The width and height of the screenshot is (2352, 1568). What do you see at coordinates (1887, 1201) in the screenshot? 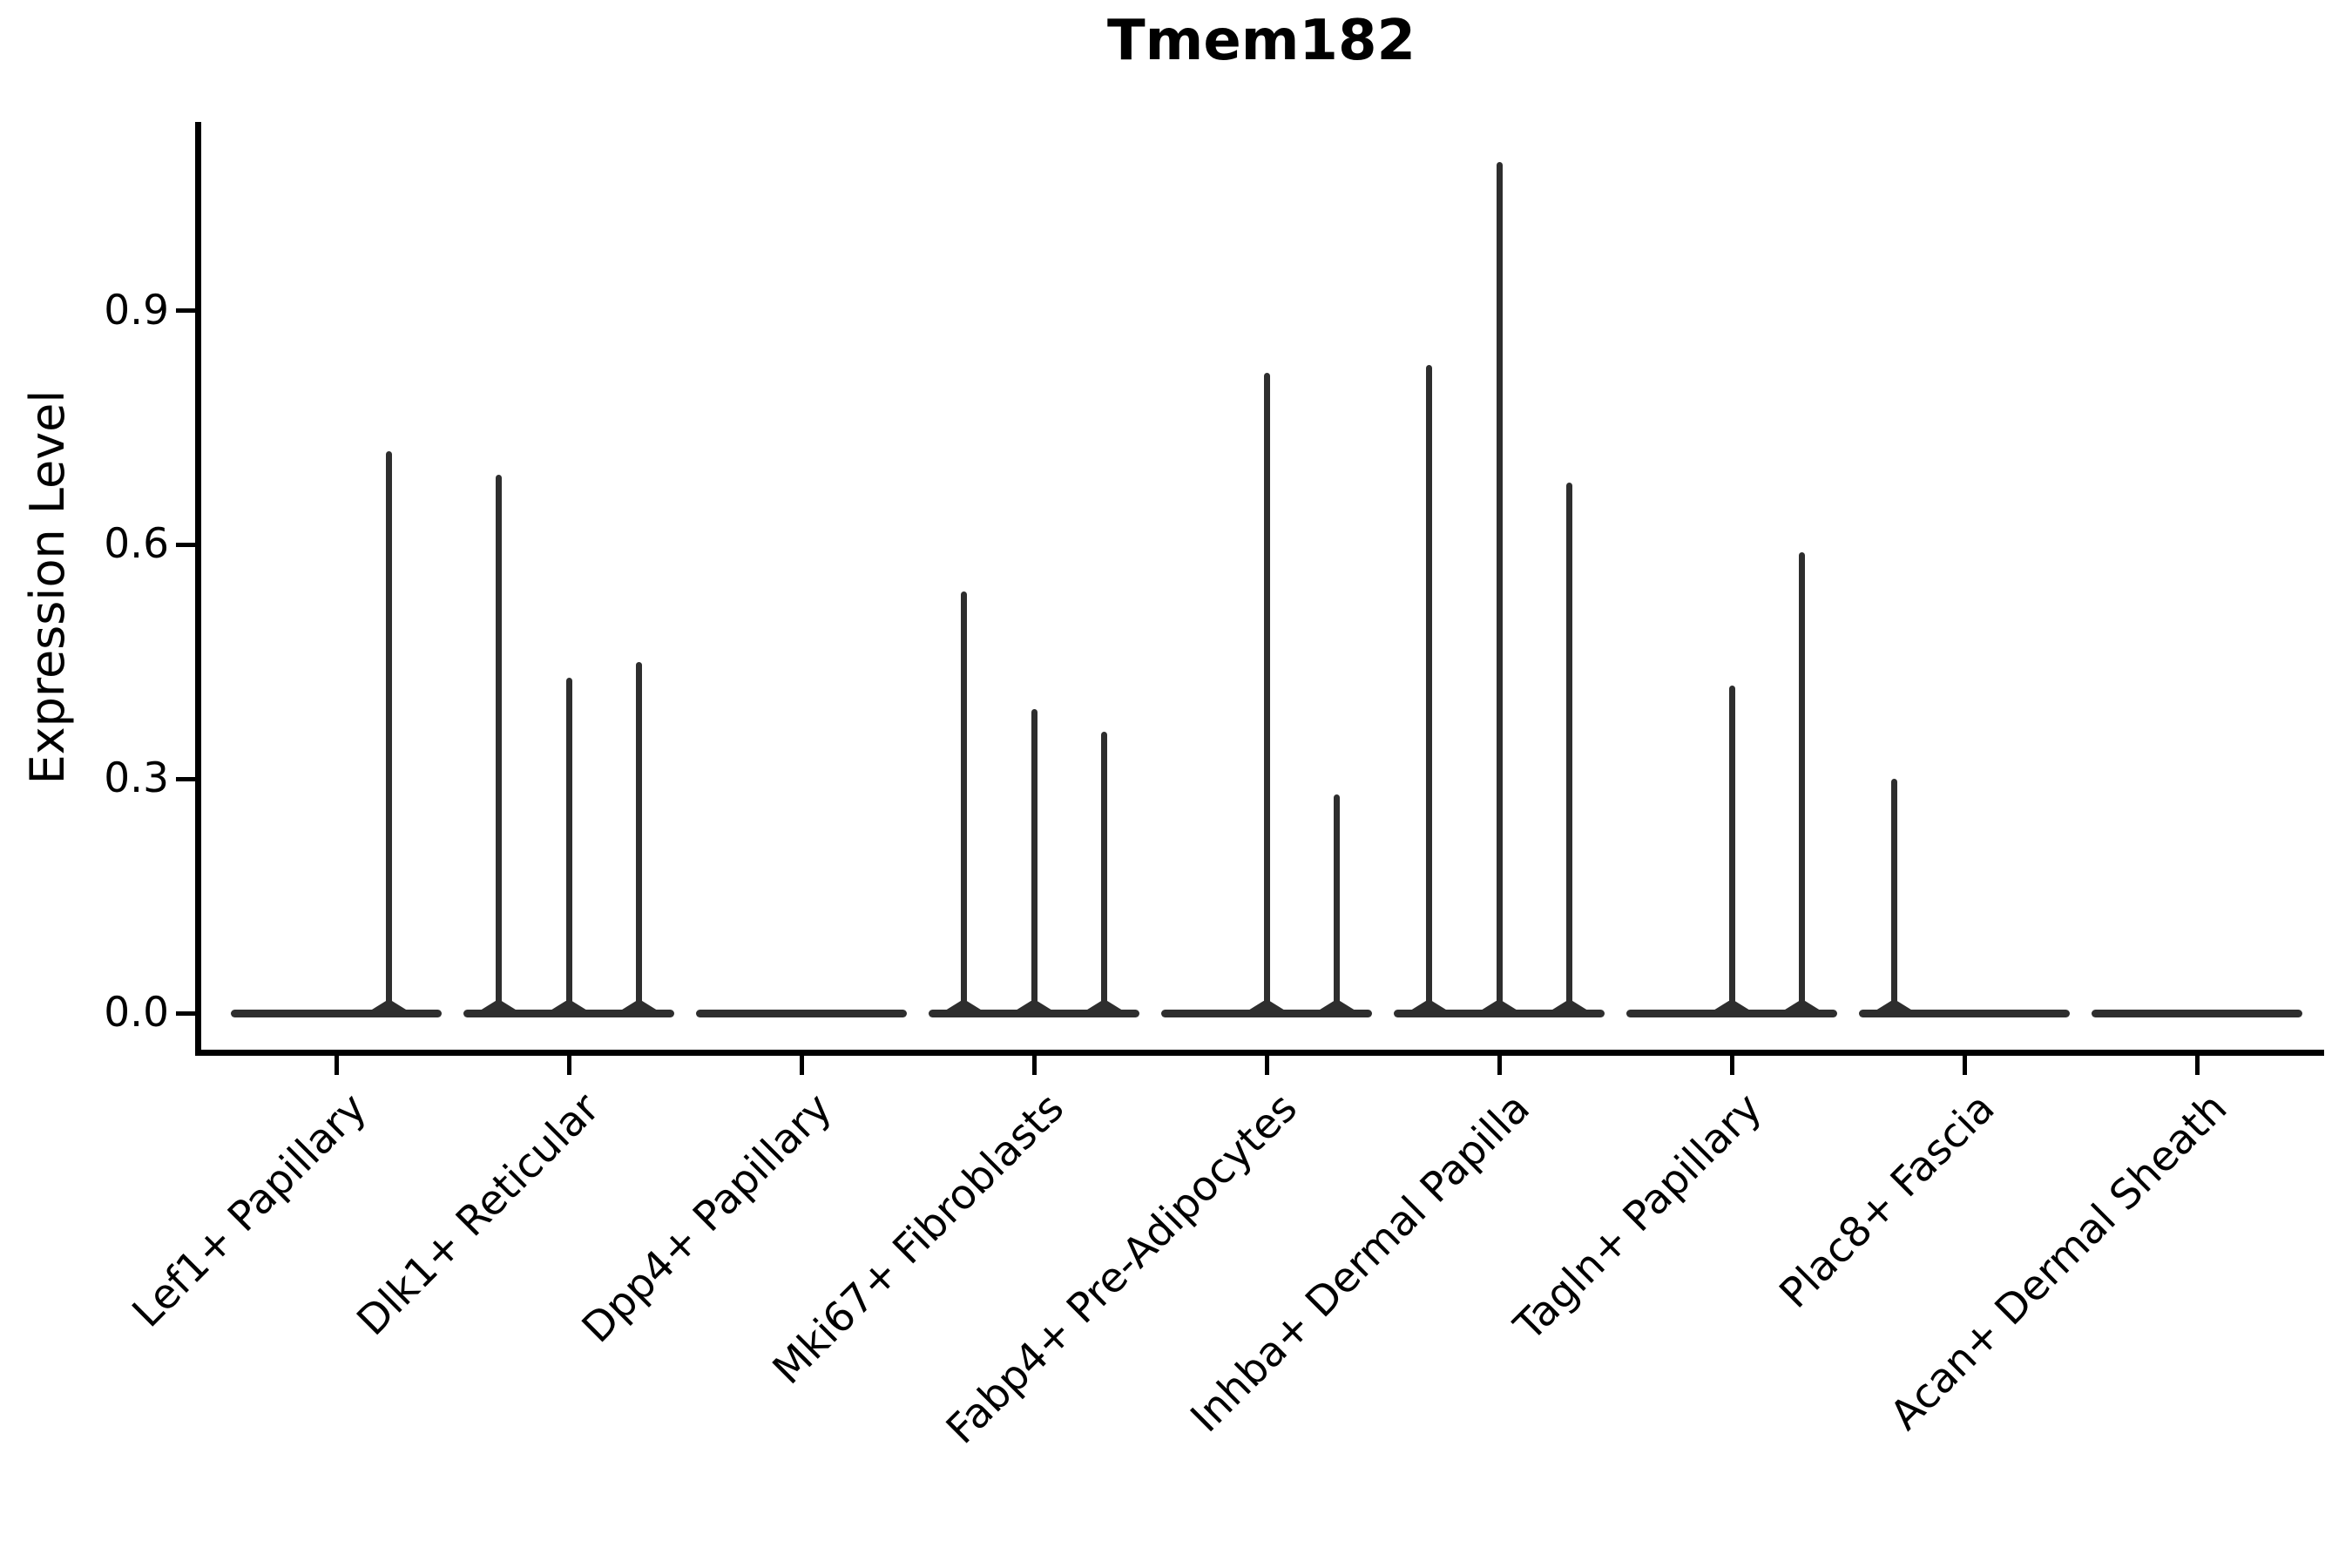
I see `x-tick-label: Plac8+ Fascia` at bounding box center [1887, 1201].